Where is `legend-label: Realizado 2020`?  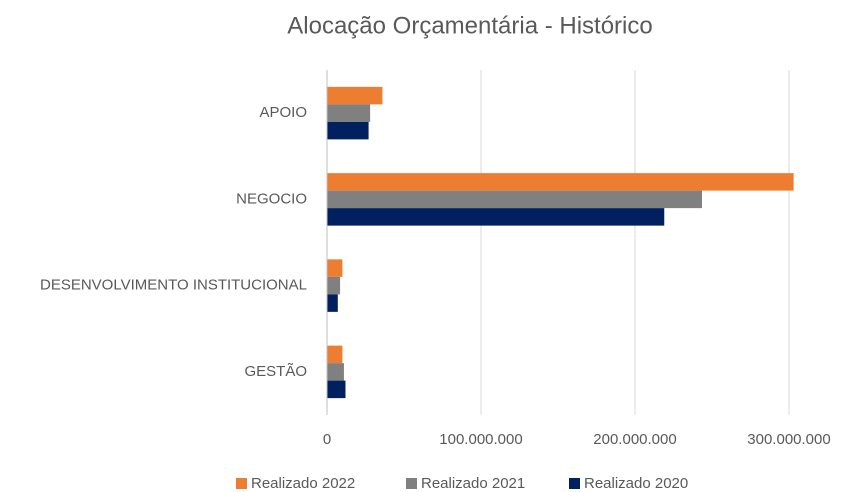
legend-label: Realizado 2020 is located at coordinates (636, 483).